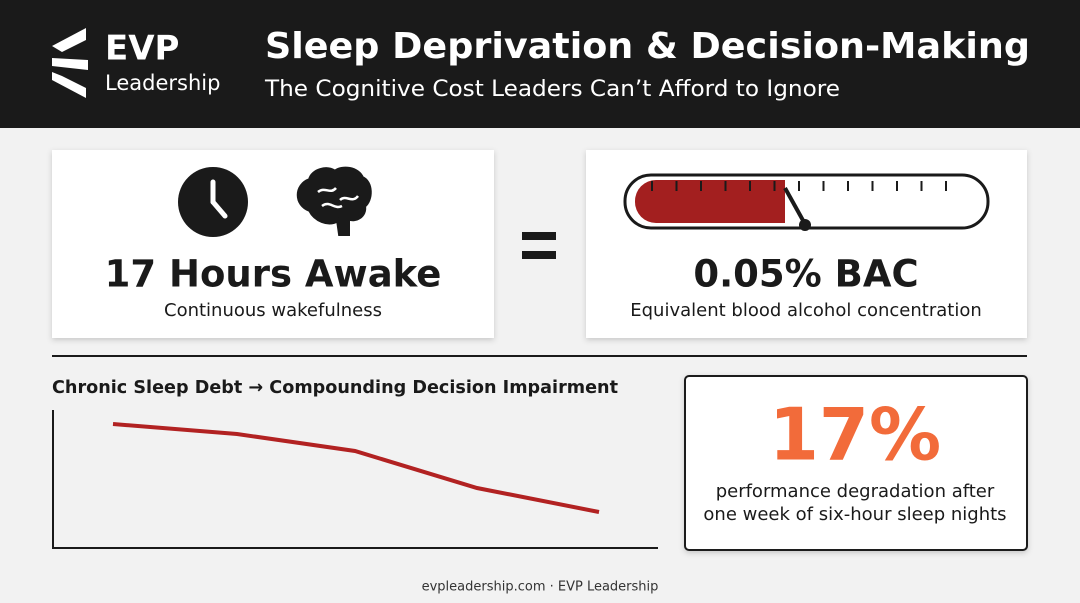 The image size is (1080, 603). Describe the element at coordinates (854, 514) in the screenshot. I see `stat-caption: one week of six-hour sleep nights` at that location.